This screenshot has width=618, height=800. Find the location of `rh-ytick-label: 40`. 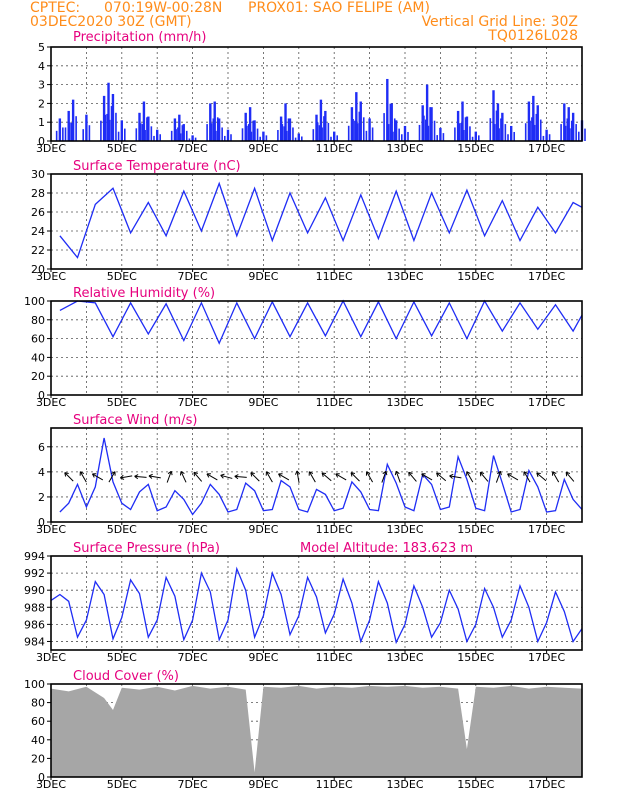

rh-ytick-label: 40 is located at coordinates (38, 357).